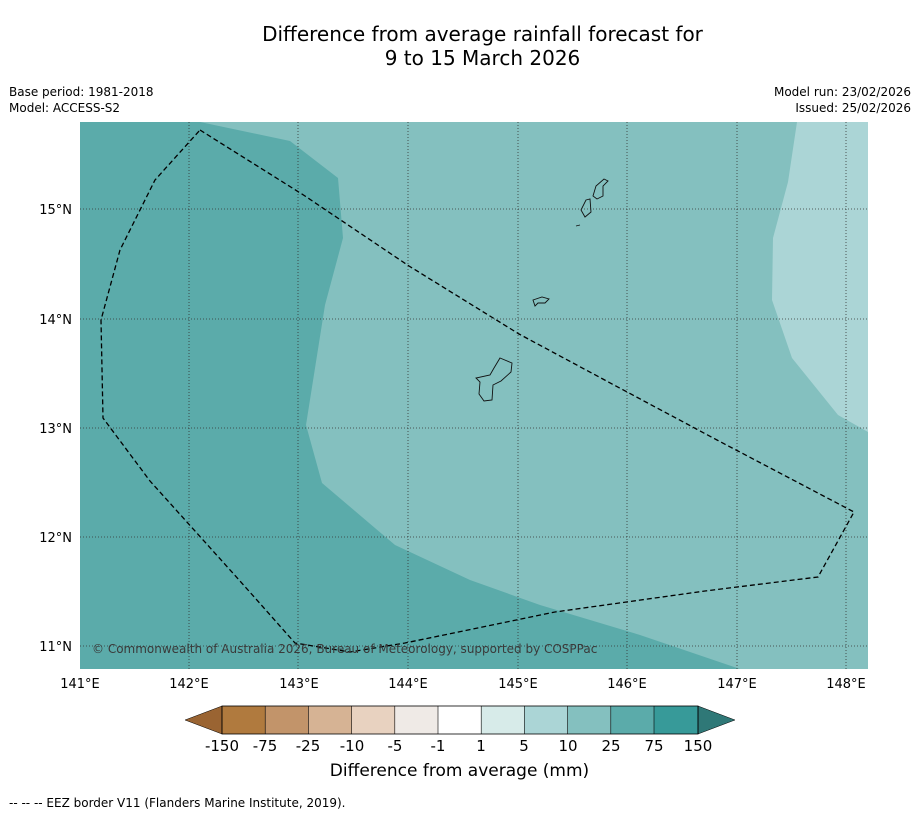 This screenshot has width=919, height=816. Describe the element at coordinates (586, 208) in the screenshot. I see `island-tinian` at that location.